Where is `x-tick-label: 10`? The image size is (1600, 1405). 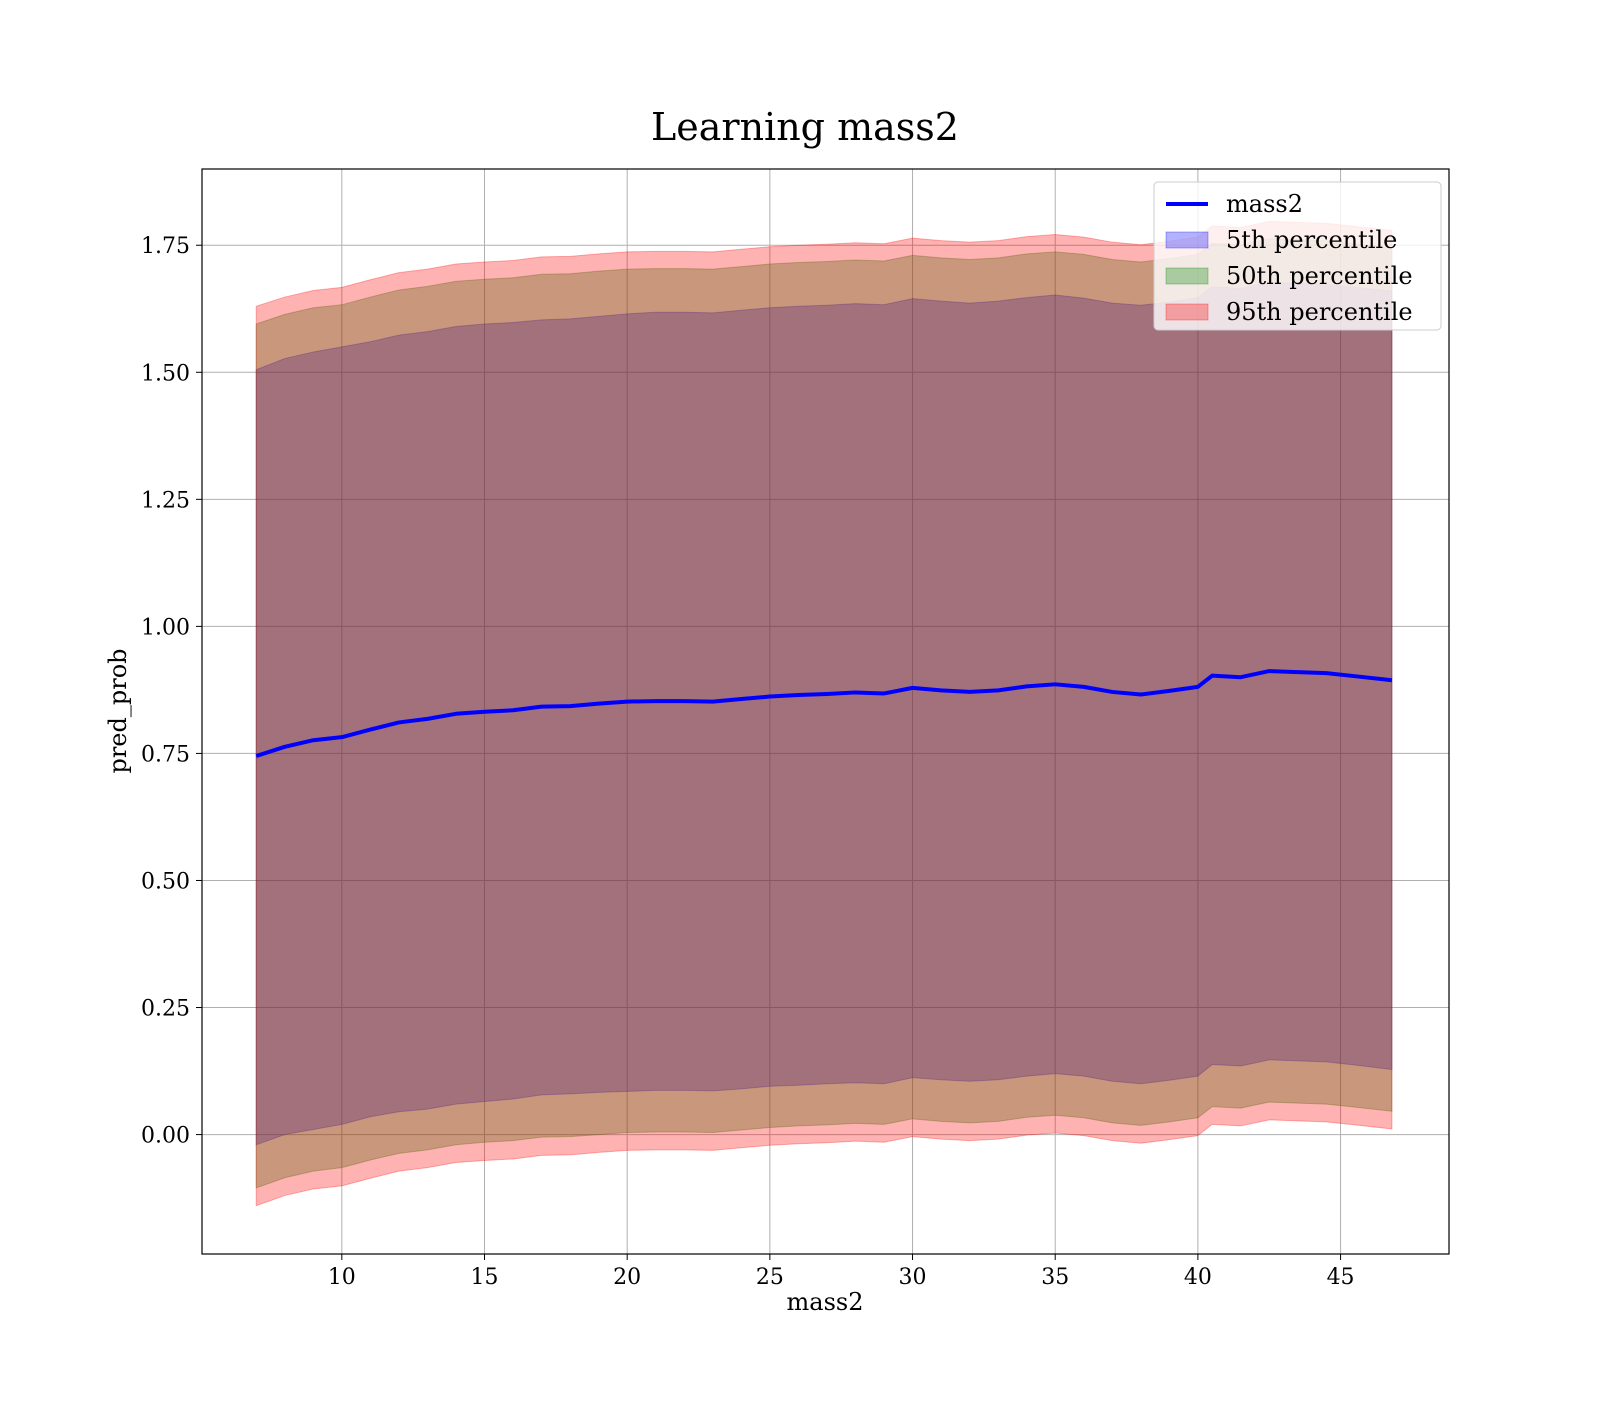
x-tick-label: 10 is located at coordinates (342, 1277).